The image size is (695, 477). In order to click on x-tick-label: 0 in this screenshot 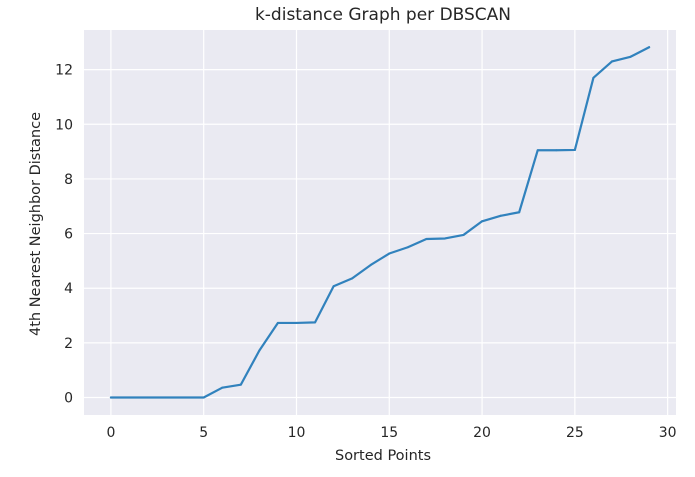, I will do `click(110, 433)`.